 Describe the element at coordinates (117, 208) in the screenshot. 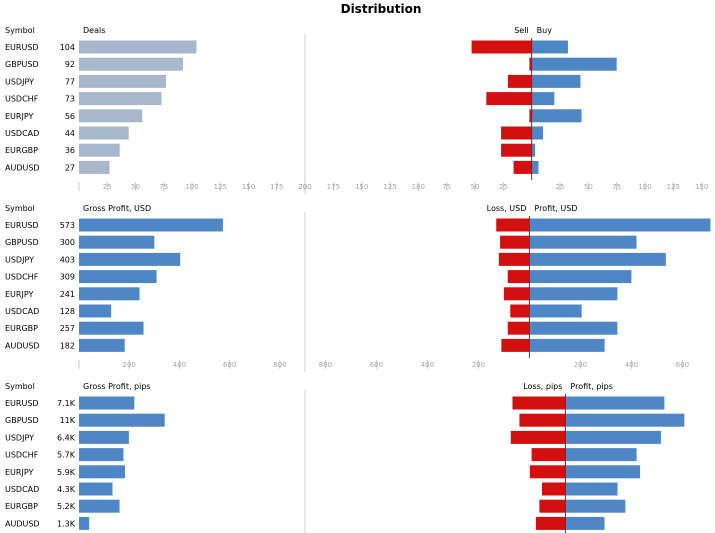

I see `left-header: Gross Profit, USD` at that location.